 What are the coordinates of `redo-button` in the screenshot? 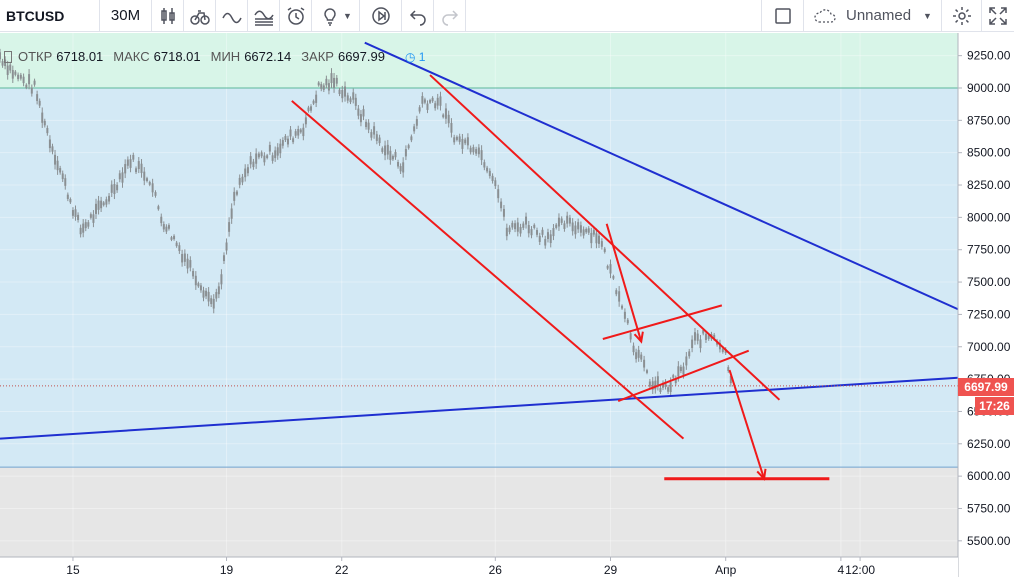 It's located at (450, 16).